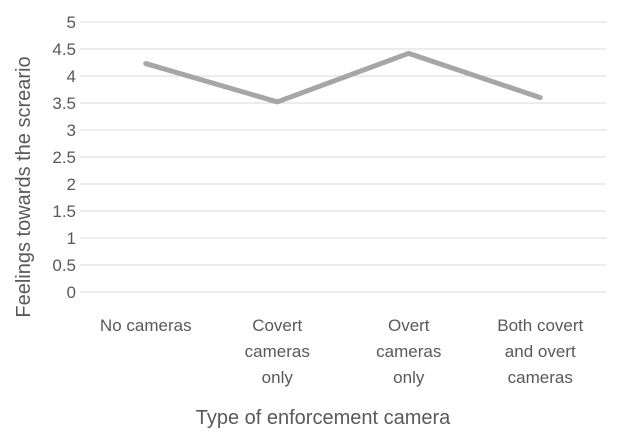  What do you see at coordinates (277, 325) in the screenshot?
I see `x-category-label-line: Covert` at bounding box center [277, 325].